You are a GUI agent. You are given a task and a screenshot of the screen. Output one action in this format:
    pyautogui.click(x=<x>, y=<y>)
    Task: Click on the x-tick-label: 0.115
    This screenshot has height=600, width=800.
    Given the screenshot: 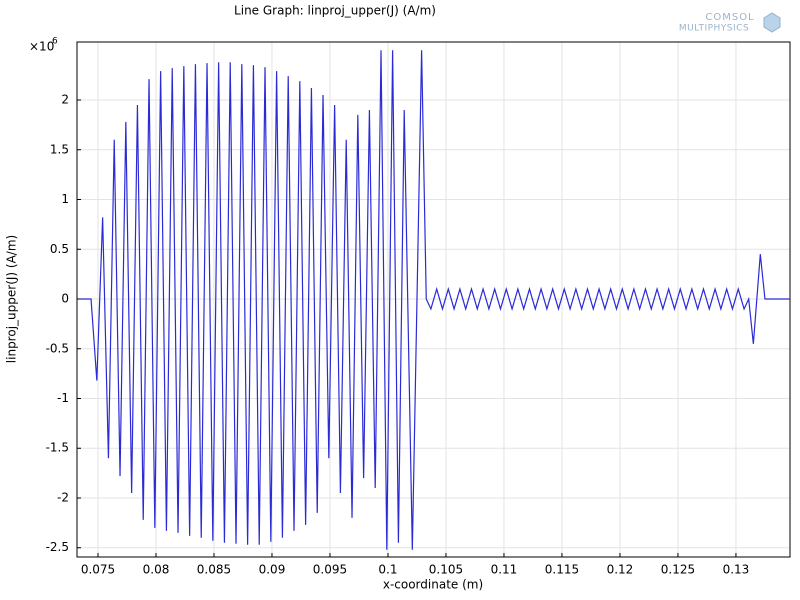 What is the action you would take?
    pyautogui.click(x=562, y=570)
    